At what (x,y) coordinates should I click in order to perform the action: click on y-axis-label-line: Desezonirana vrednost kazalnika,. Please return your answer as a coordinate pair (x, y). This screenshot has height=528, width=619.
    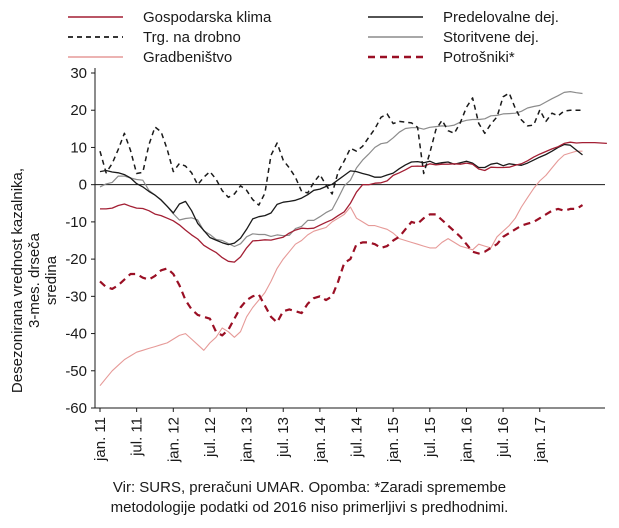
    Looking at the image, I should click on (17, 280).